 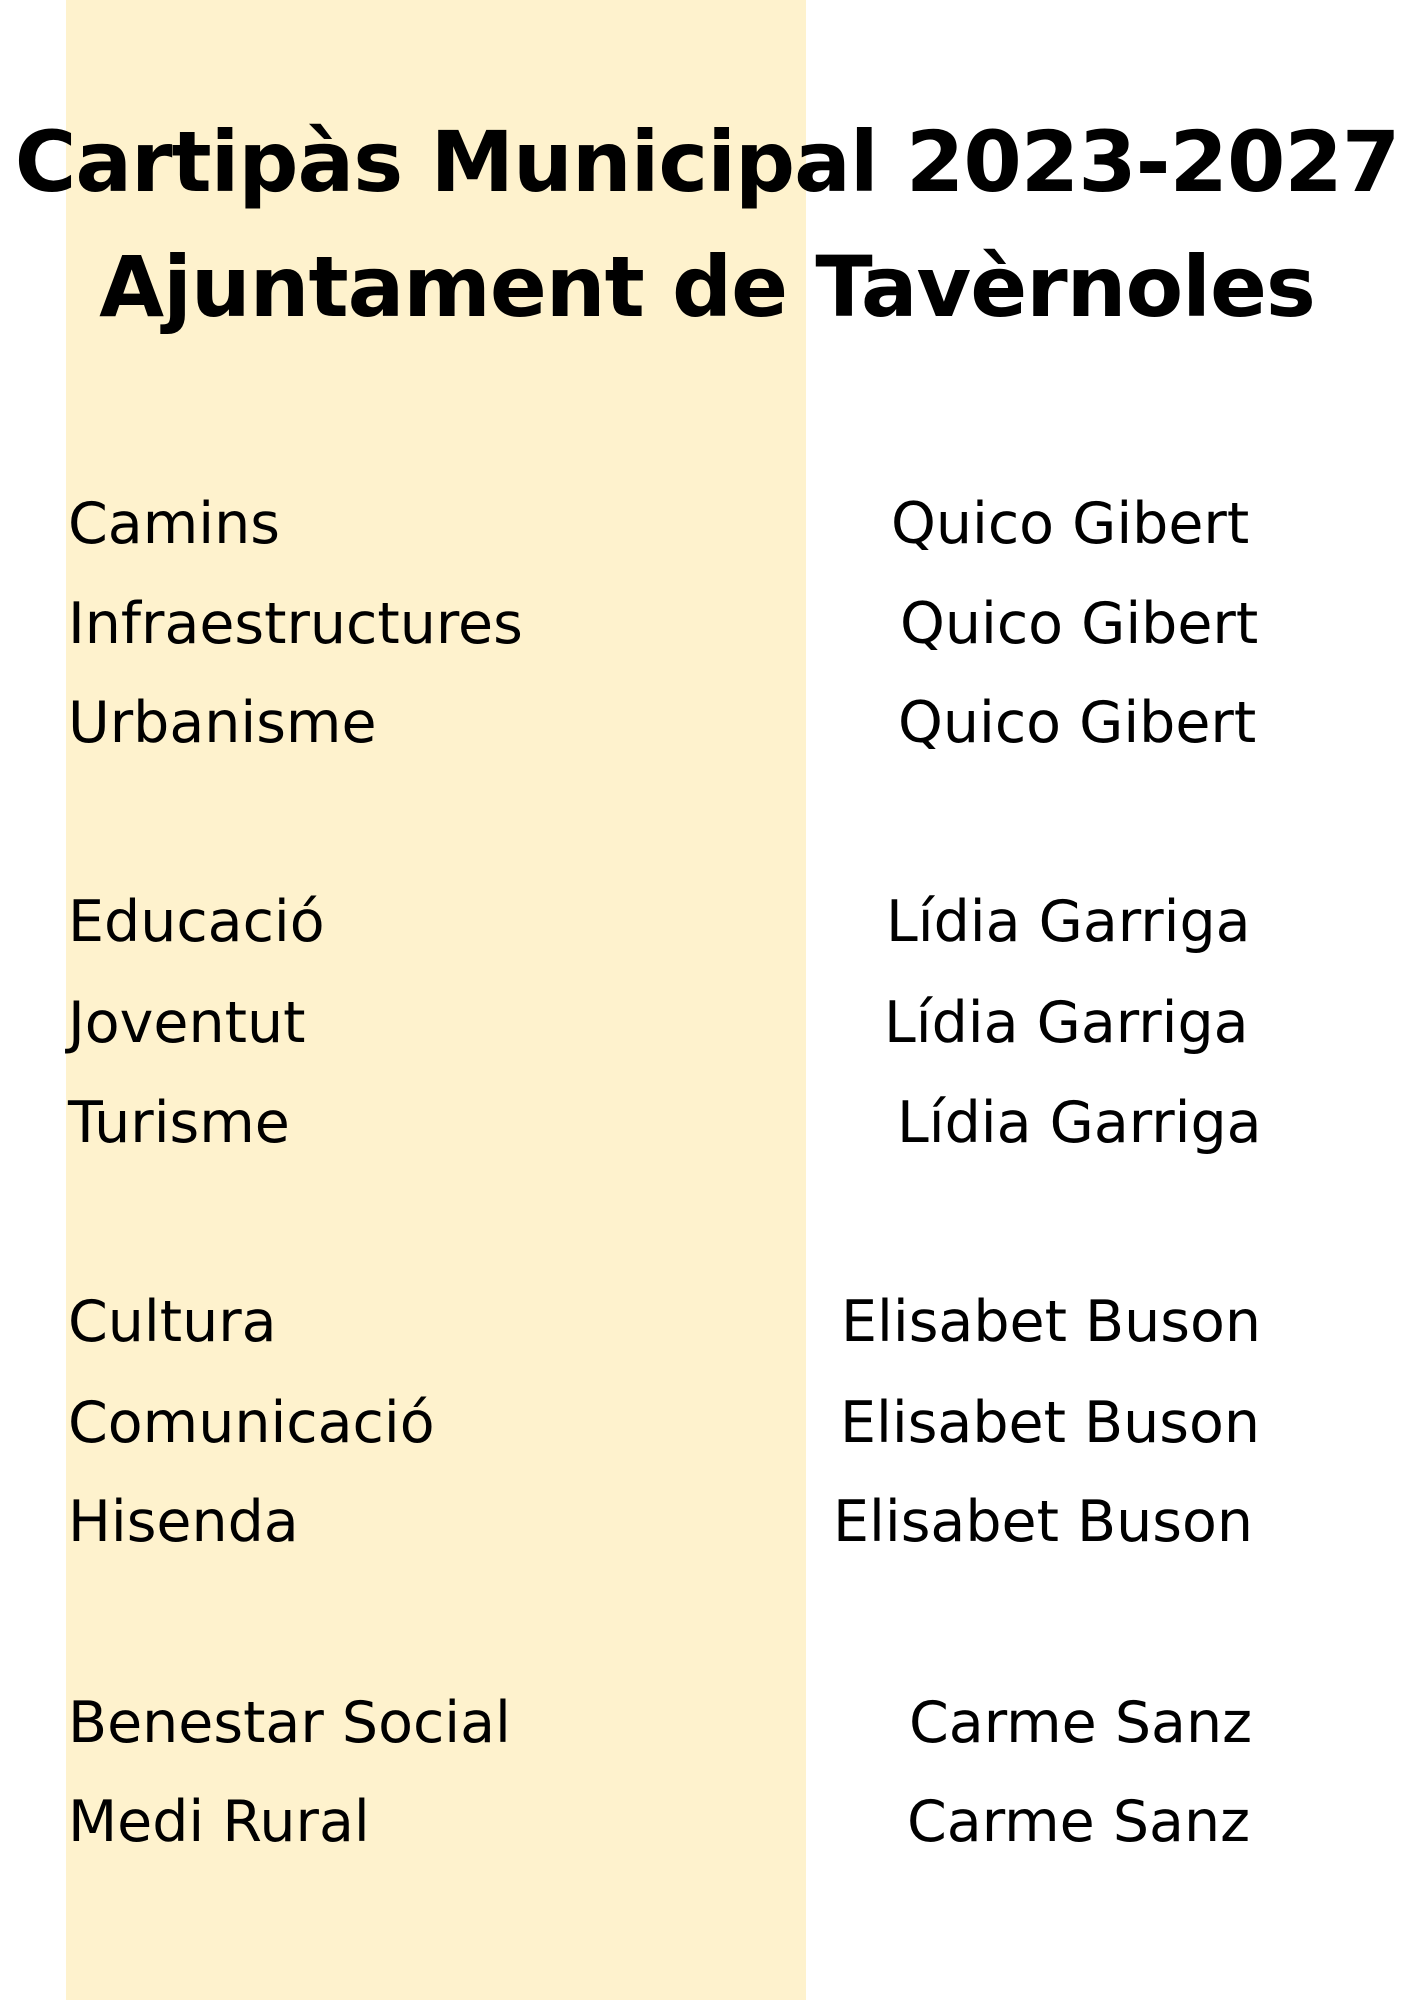 I want to click on area-label: Hisenda, so click(x=183, y=1522).